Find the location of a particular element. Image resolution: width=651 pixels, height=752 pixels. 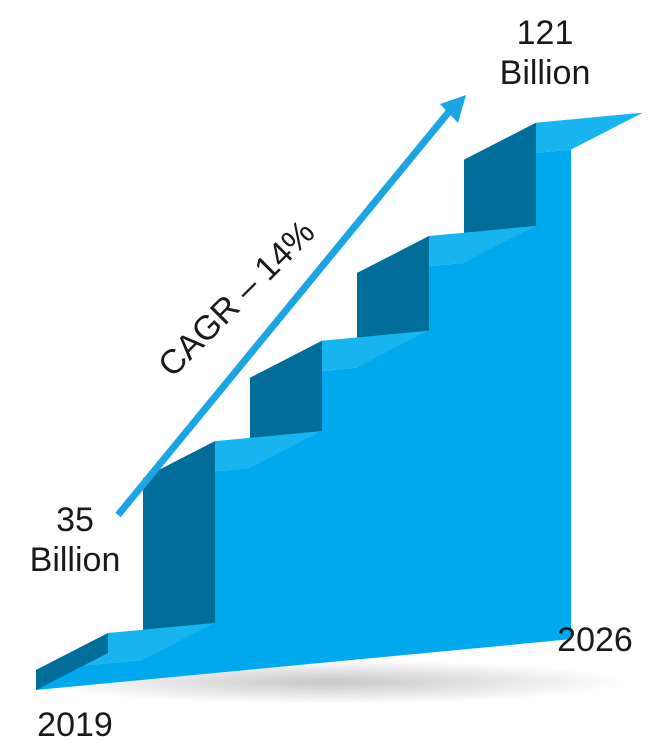

end-unit: Billion is located at coordinates (545, 73).